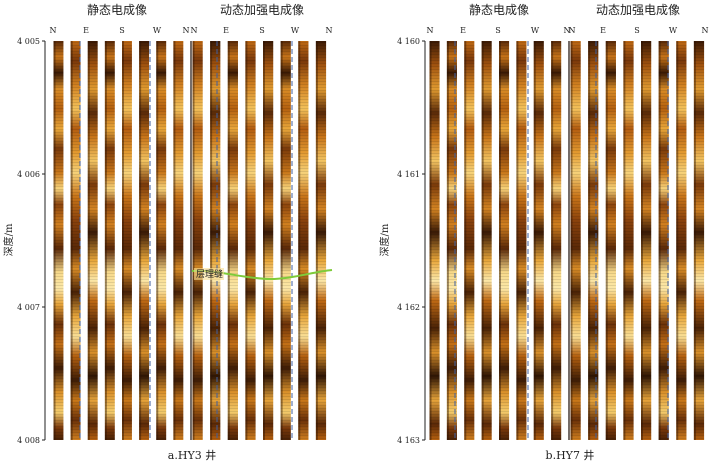 Image resolution: width=720 pixels, height=466 pixels. Describe the element at coordinates (117, 10) in the screenshot. I see `panel-a-static-title: 静态电成像` at that location.